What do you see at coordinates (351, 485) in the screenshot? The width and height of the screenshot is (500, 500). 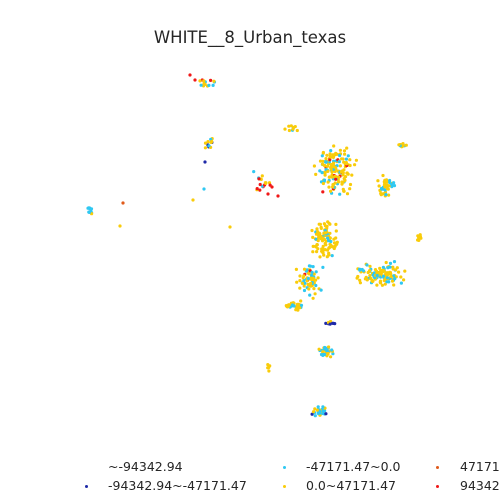 I see `legend-label-4: 0.0~47171.47` at bounding box center [351, 485].